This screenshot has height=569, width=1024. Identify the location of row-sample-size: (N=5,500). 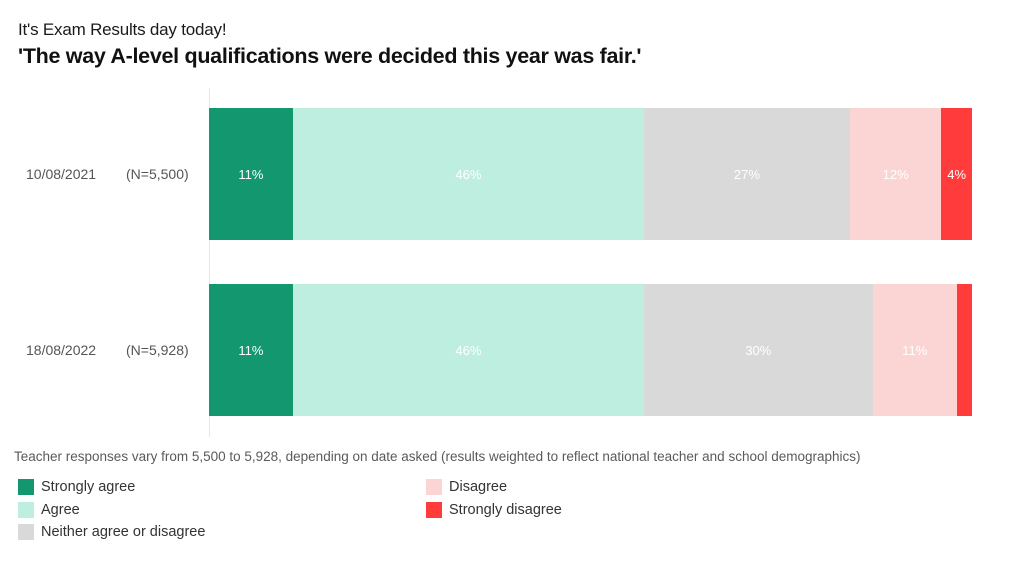
(157, 174).